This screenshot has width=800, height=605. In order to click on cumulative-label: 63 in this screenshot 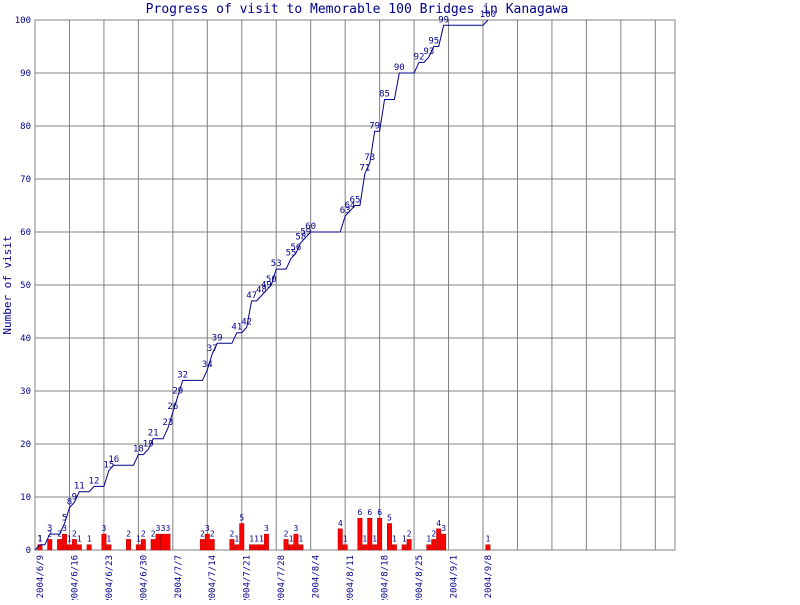, I will do `click(345, 211)`.